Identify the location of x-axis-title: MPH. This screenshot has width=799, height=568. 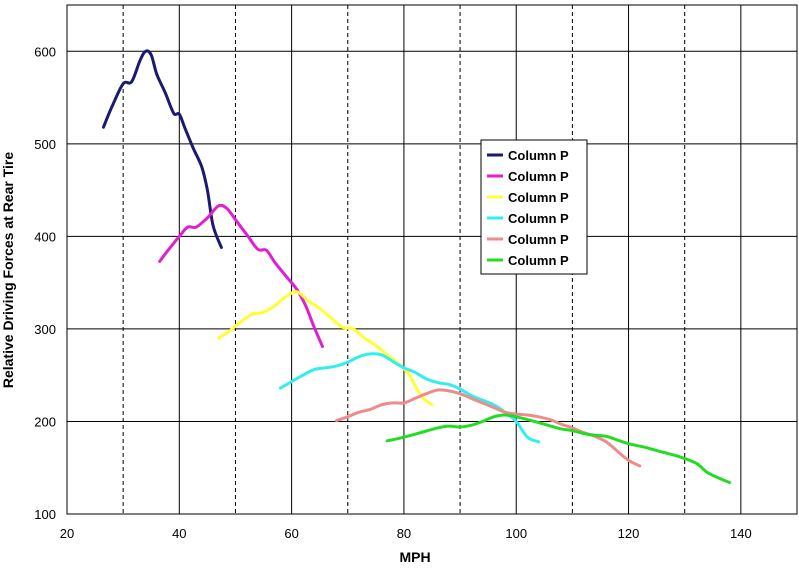
(414, 557).